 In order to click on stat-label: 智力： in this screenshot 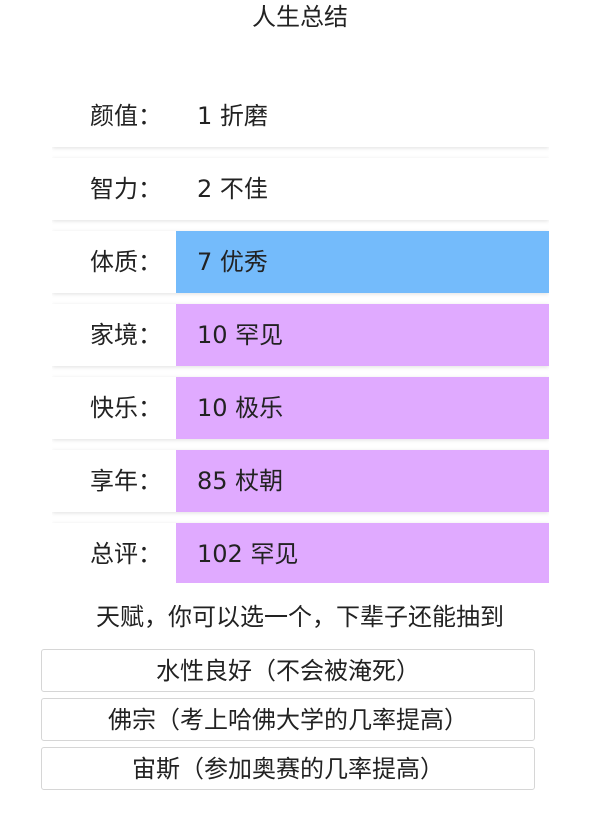, I will do `click(126, 189)`.